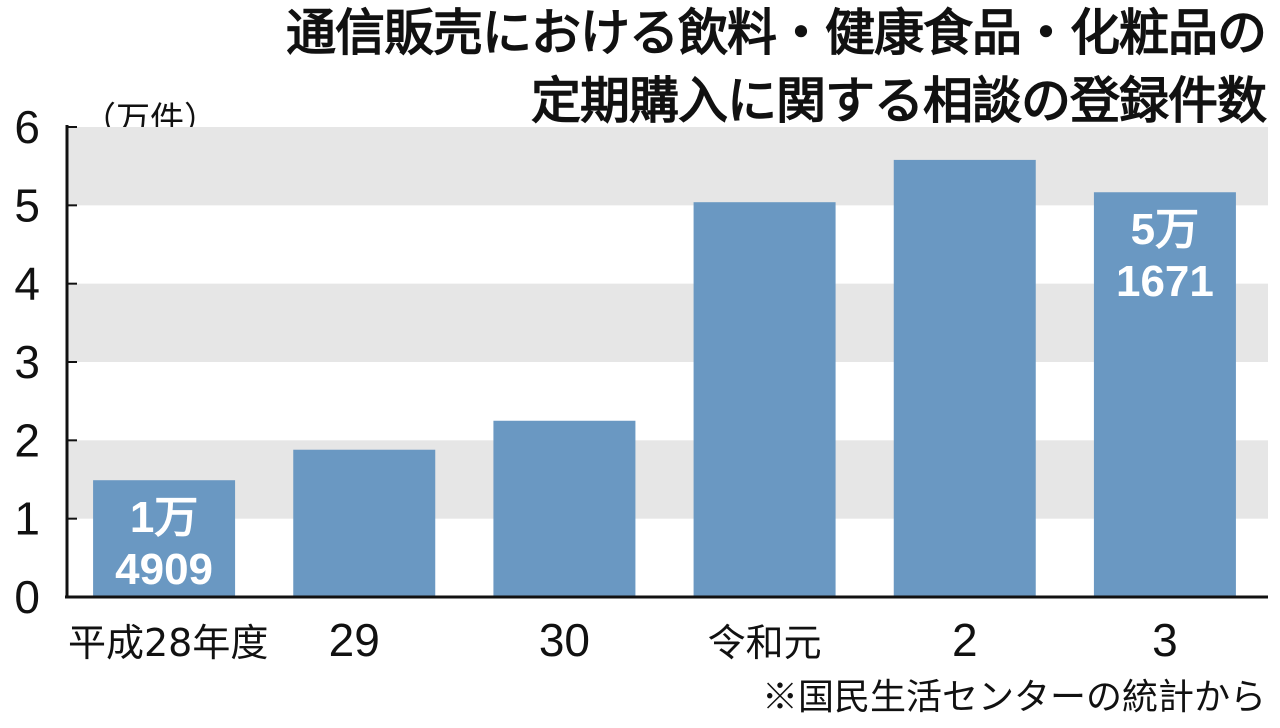 This screenshot has width=1280, height=728. What do you see at coordinates (27, 597) in the screenshot?
I see `y-tick-label-0: 0` at bounding box center [27, 597].